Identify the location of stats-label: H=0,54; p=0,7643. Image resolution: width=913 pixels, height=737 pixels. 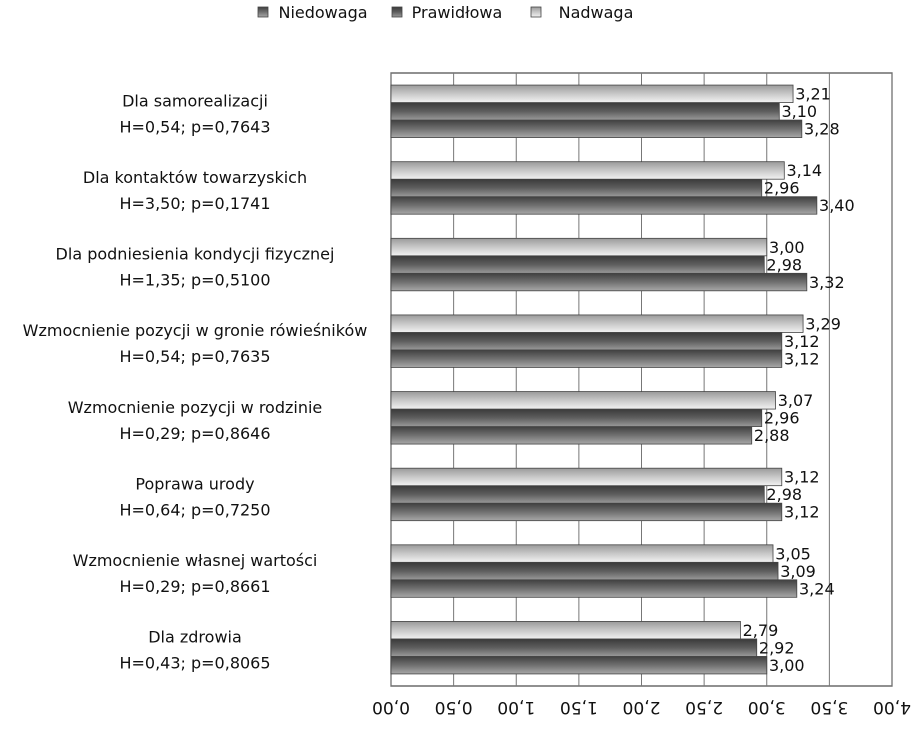
(194, 126).